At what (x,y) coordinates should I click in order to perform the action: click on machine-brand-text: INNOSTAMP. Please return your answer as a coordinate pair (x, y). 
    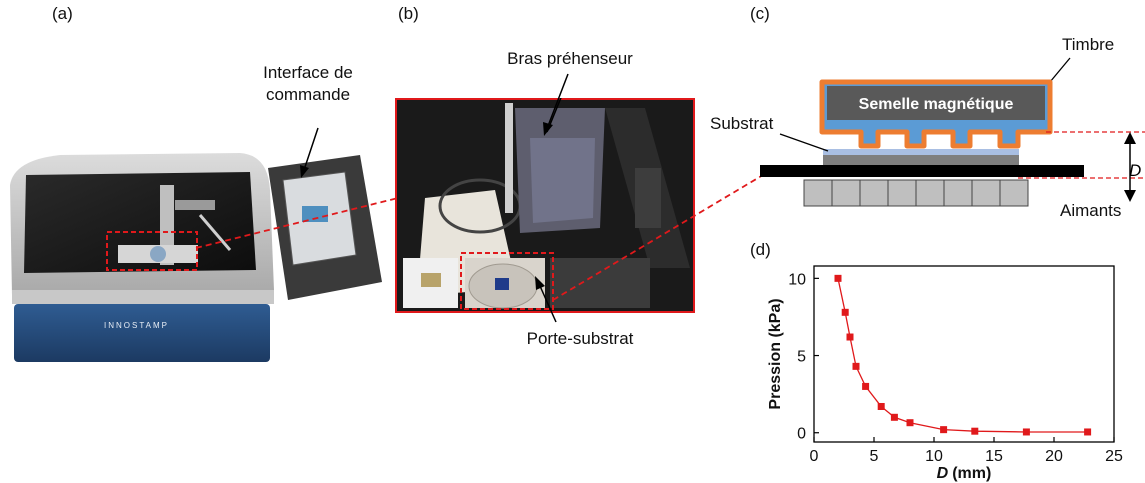
    Looking at the image, I should click on (136, 325).